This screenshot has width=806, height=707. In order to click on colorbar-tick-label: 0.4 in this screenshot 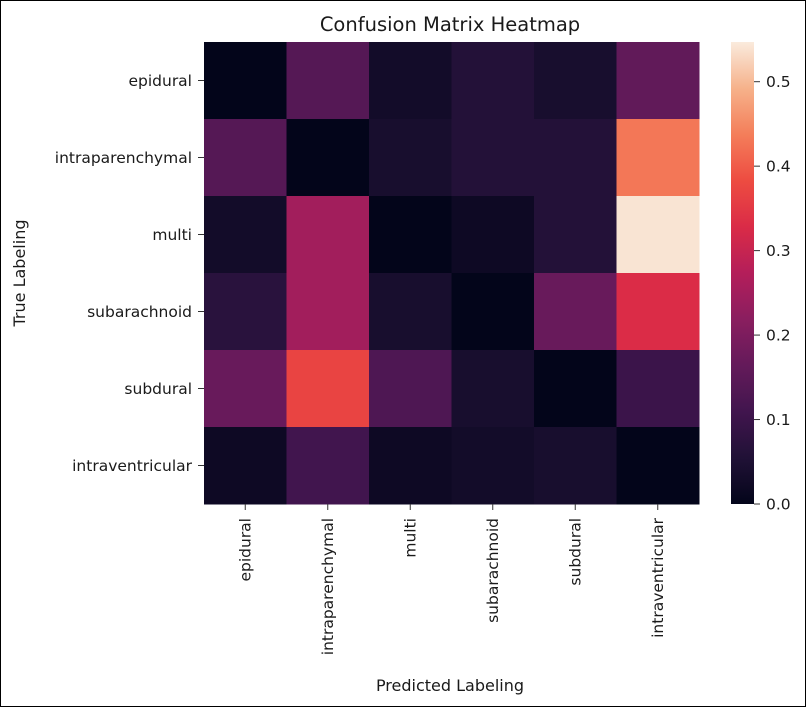, I will do `click(778, 167)`.